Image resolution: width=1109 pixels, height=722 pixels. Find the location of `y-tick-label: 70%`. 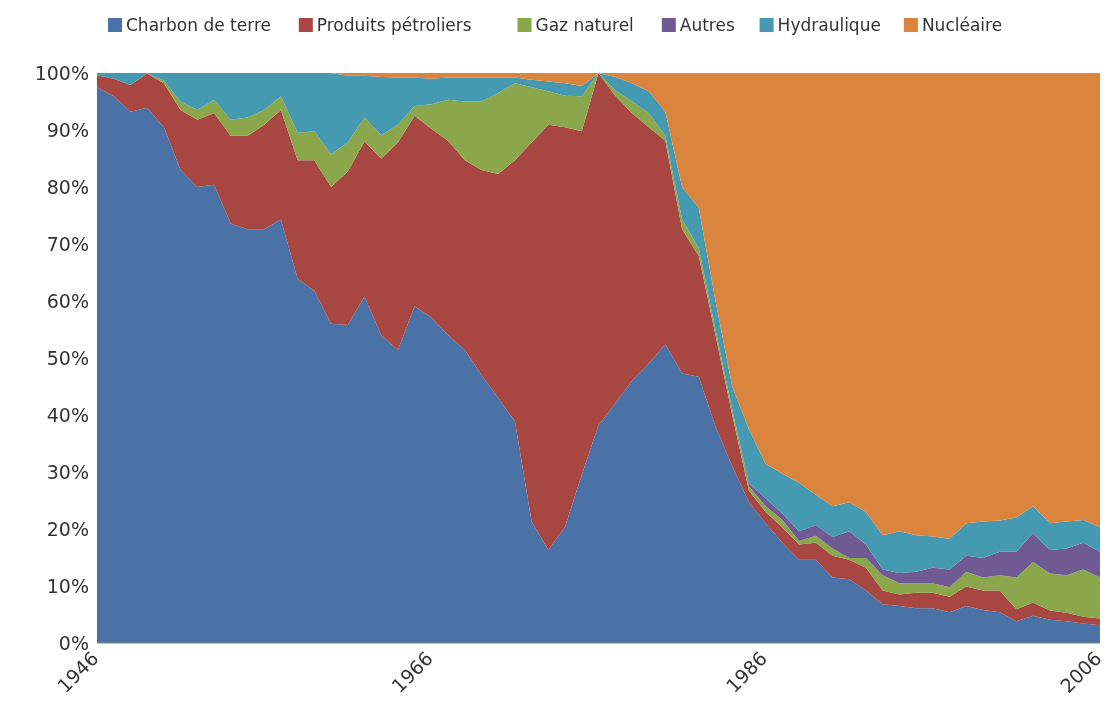

y-tick-label: 70% is located at coordinates (67, 243).